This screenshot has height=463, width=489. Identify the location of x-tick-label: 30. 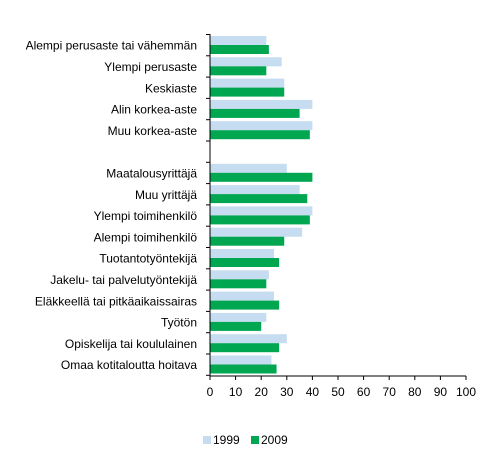
(287, 392).